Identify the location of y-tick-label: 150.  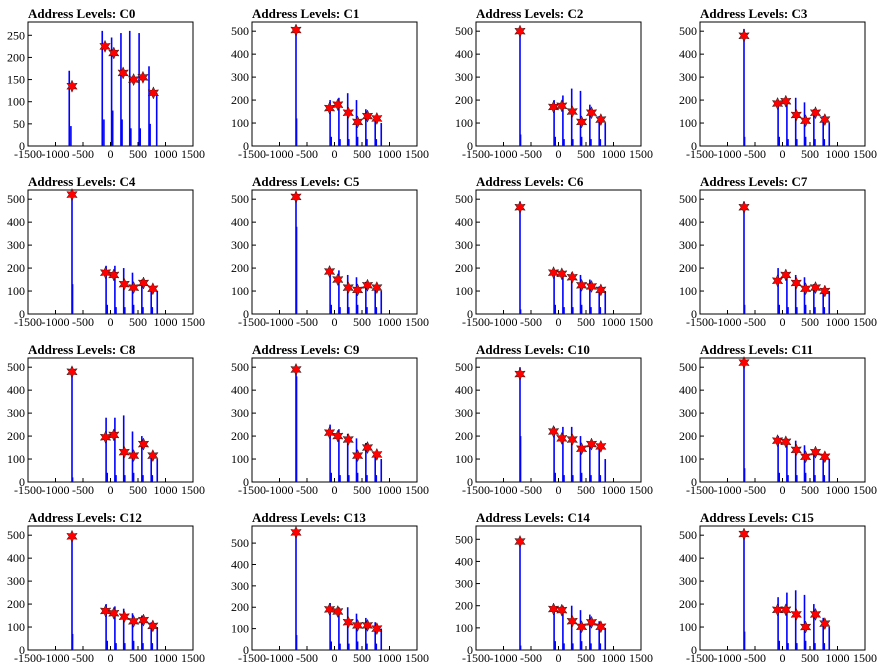
(16, 80).